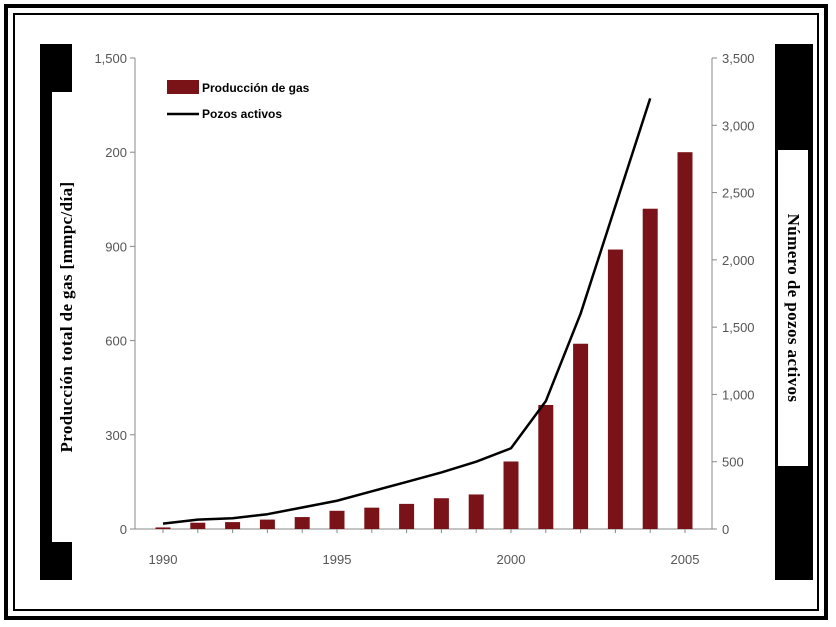 The width and height of the screenshot is (836, 627). Describe the element at coordinates (163, 559) in the screenshot. I see `x-tick-label: 1990` at that location.